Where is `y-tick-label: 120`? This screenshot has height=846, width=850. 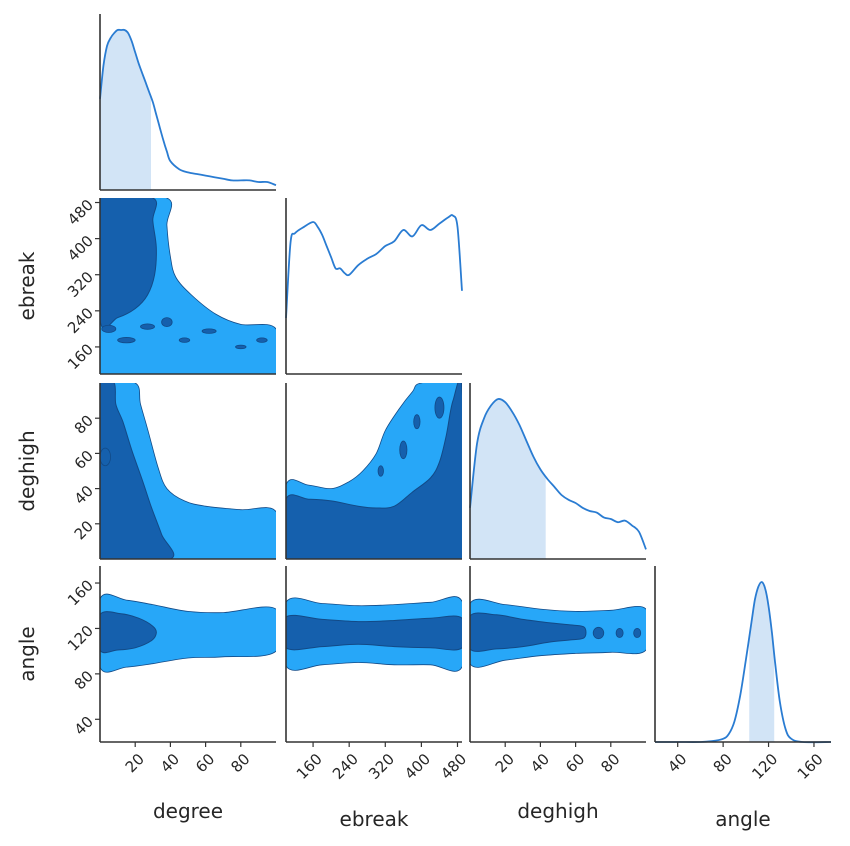
y-tick-label: 120 is located at coordinates (80, 638).